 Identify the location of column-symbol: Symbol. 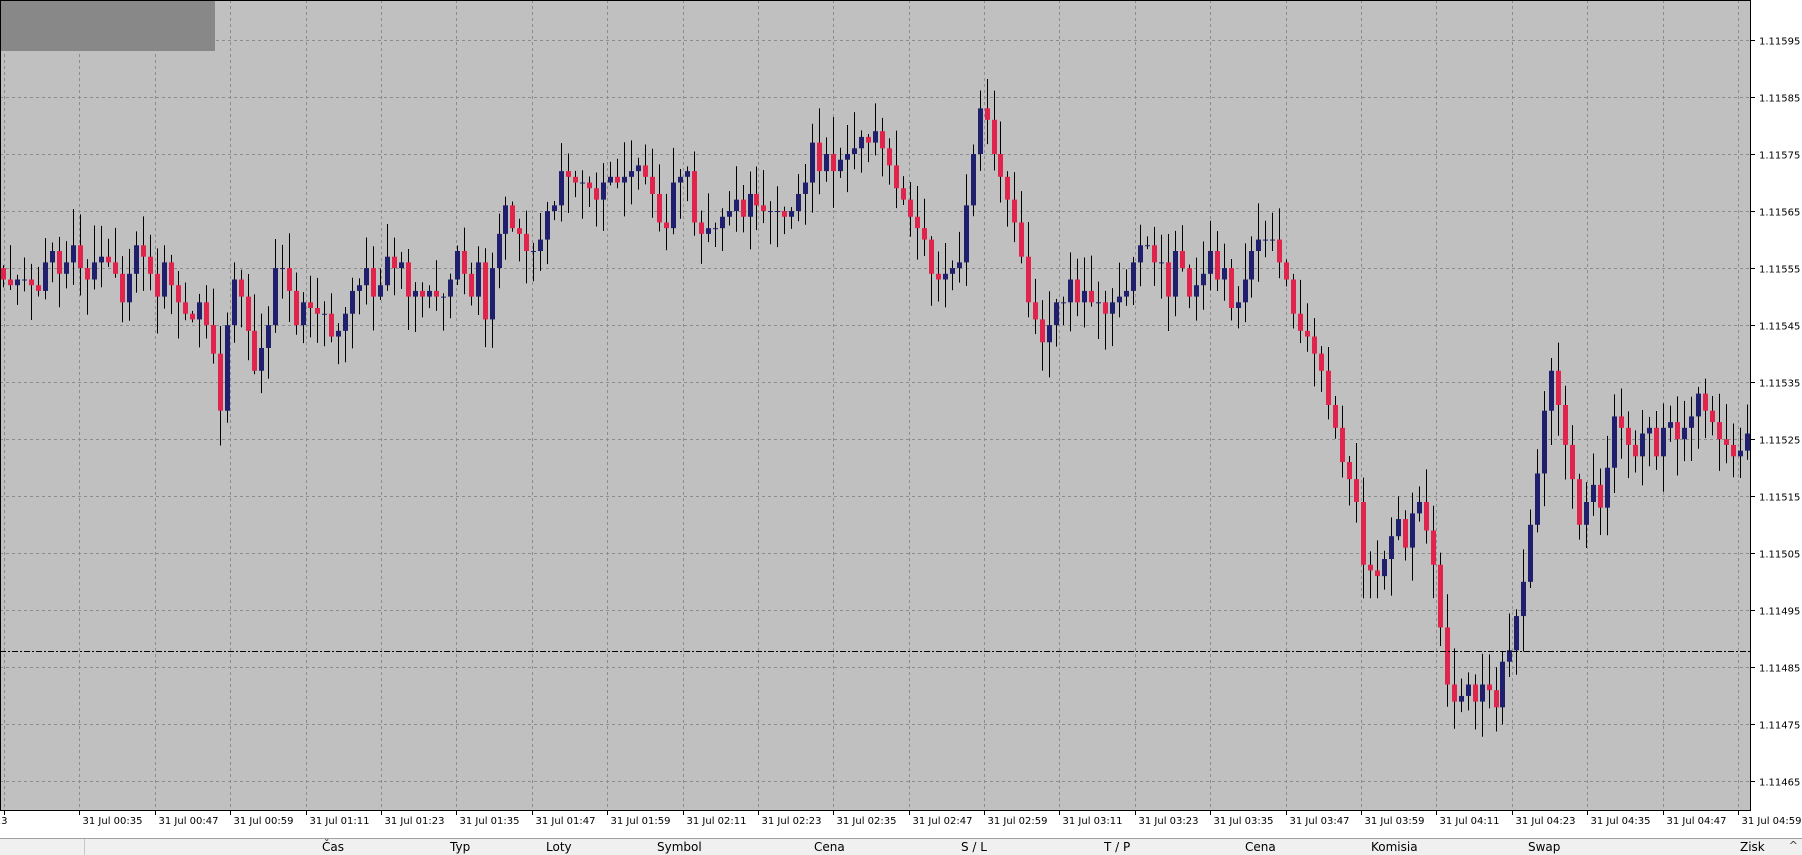
(679, 847).